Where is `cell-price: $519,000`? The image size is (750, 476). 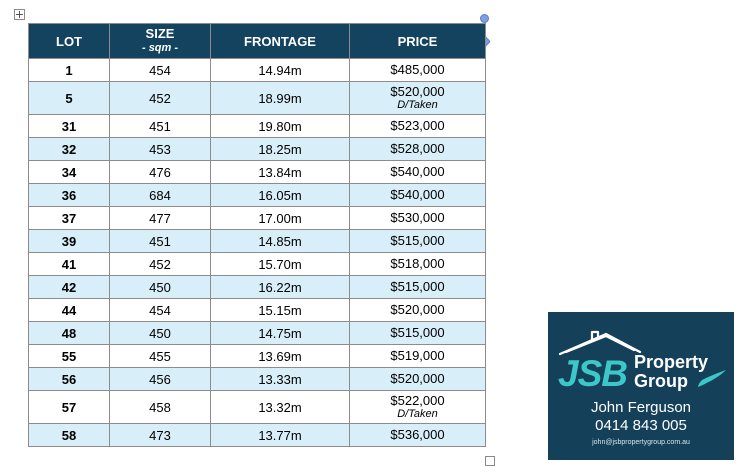 cell-price: $519,000 is located at coordinates (417, 356).